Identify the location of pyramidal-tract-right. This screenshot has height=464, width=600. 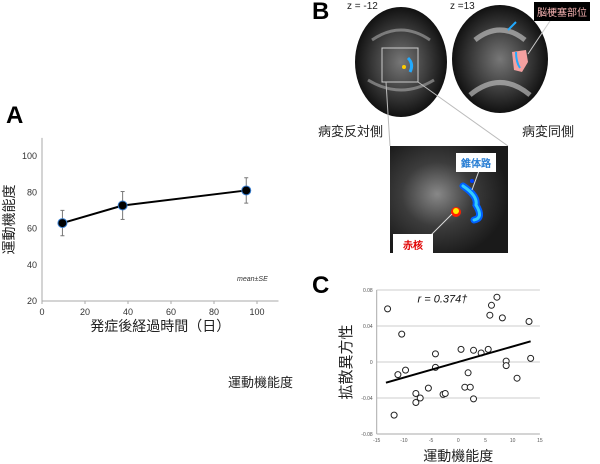
(514, 45).